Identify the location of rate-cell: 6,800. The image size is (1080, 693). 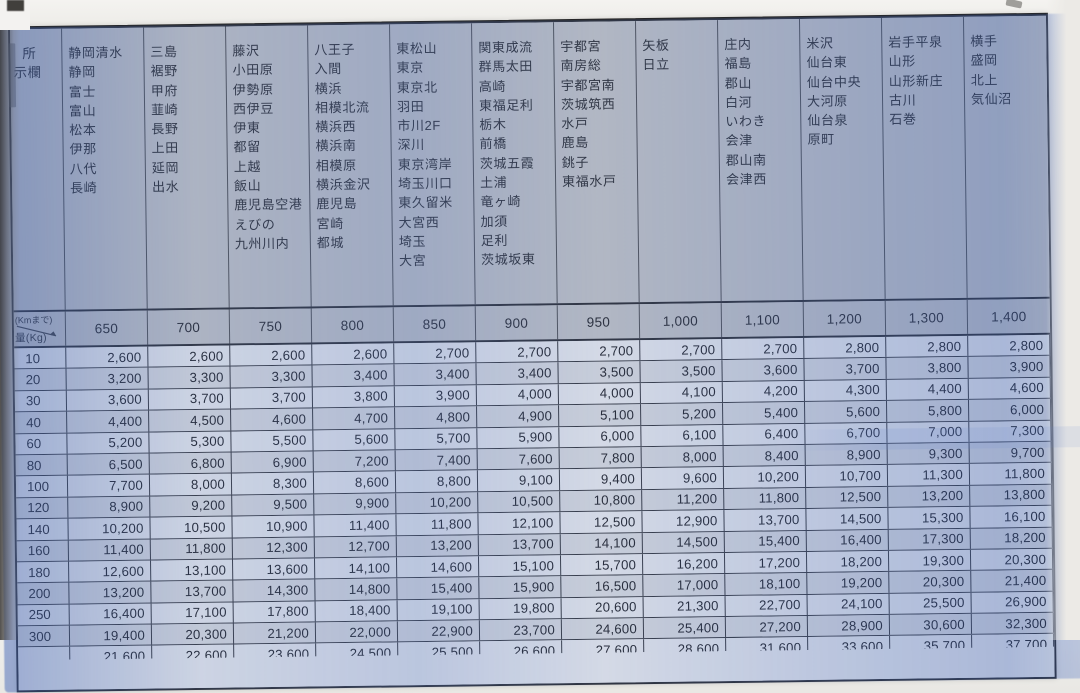
(190, 463).